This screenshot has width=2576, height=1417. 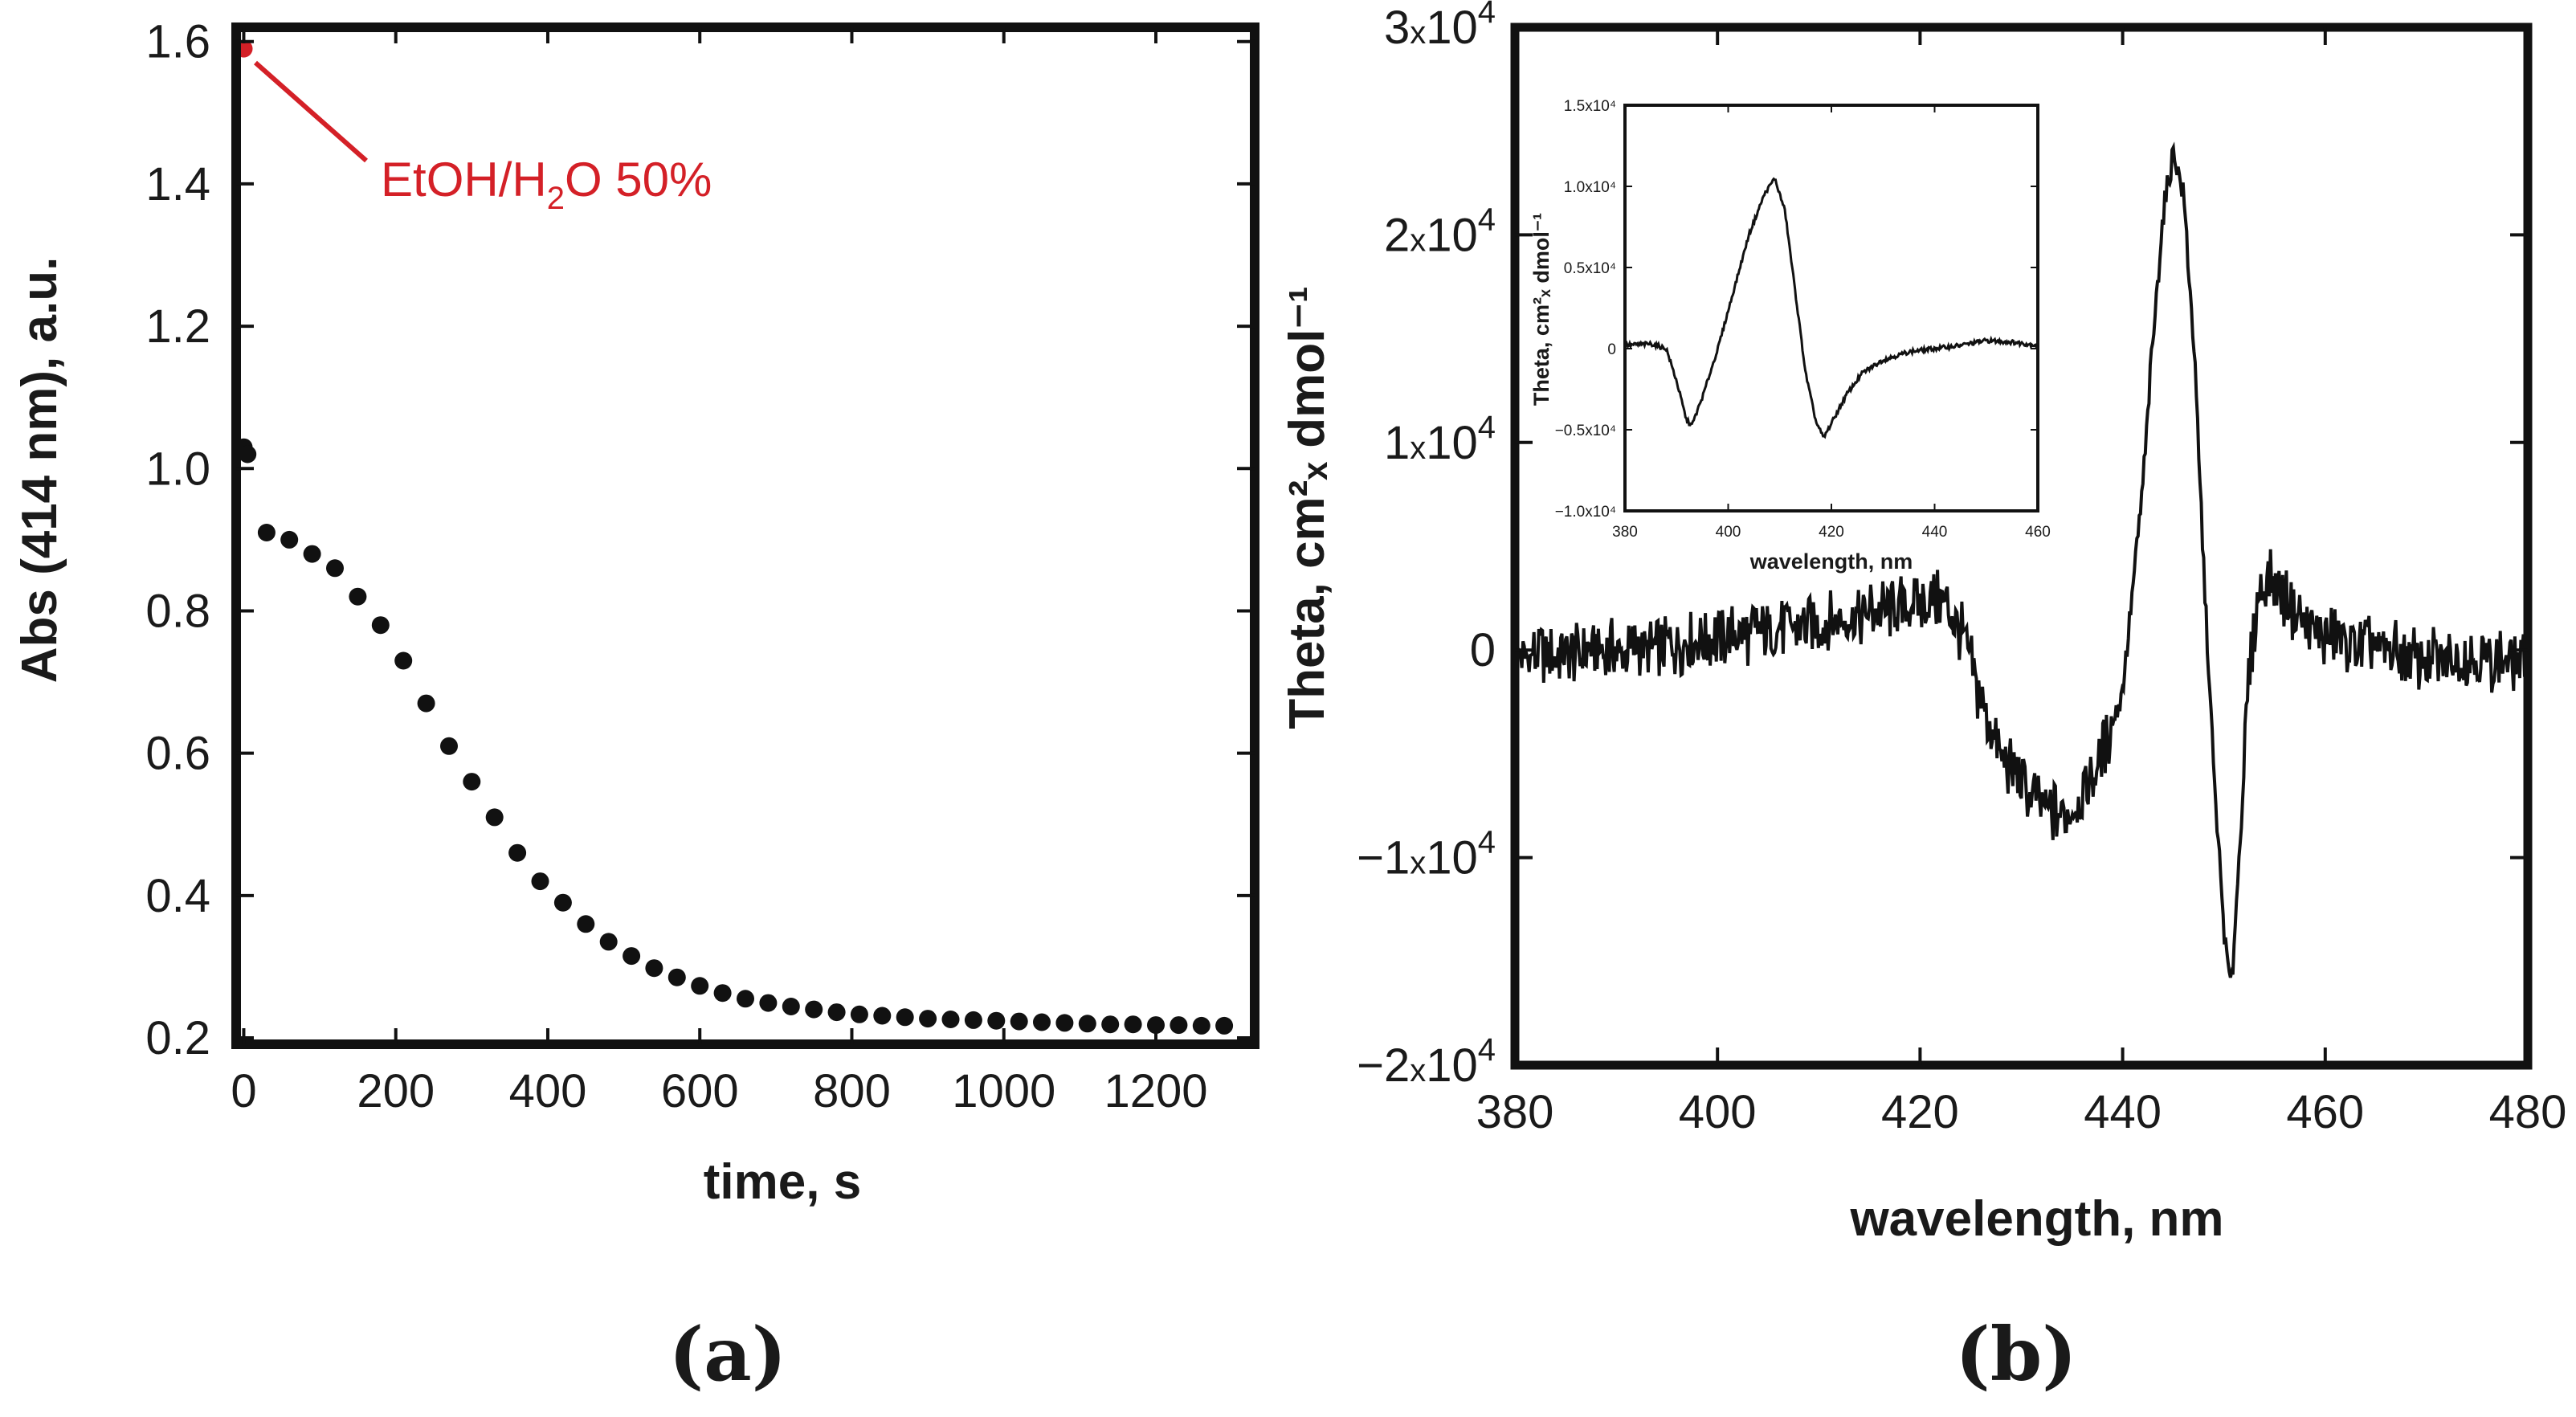 I want to click on panel-a-annotation: EtOH/H2O 50%, so click(x=546, y=184).